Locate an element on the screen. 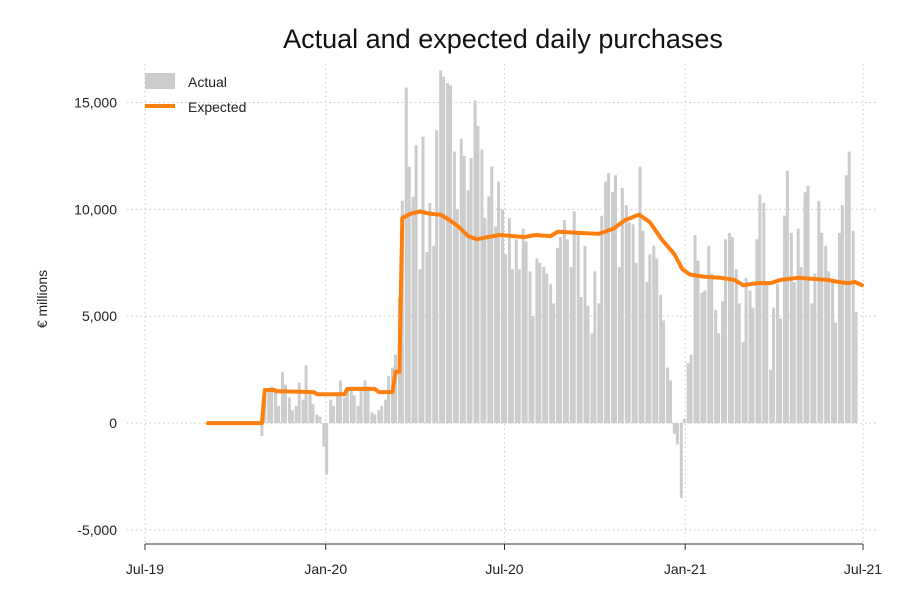 The image size is (900, 600). y-tick-label: -5,000 is located at coordinates (97, 530).